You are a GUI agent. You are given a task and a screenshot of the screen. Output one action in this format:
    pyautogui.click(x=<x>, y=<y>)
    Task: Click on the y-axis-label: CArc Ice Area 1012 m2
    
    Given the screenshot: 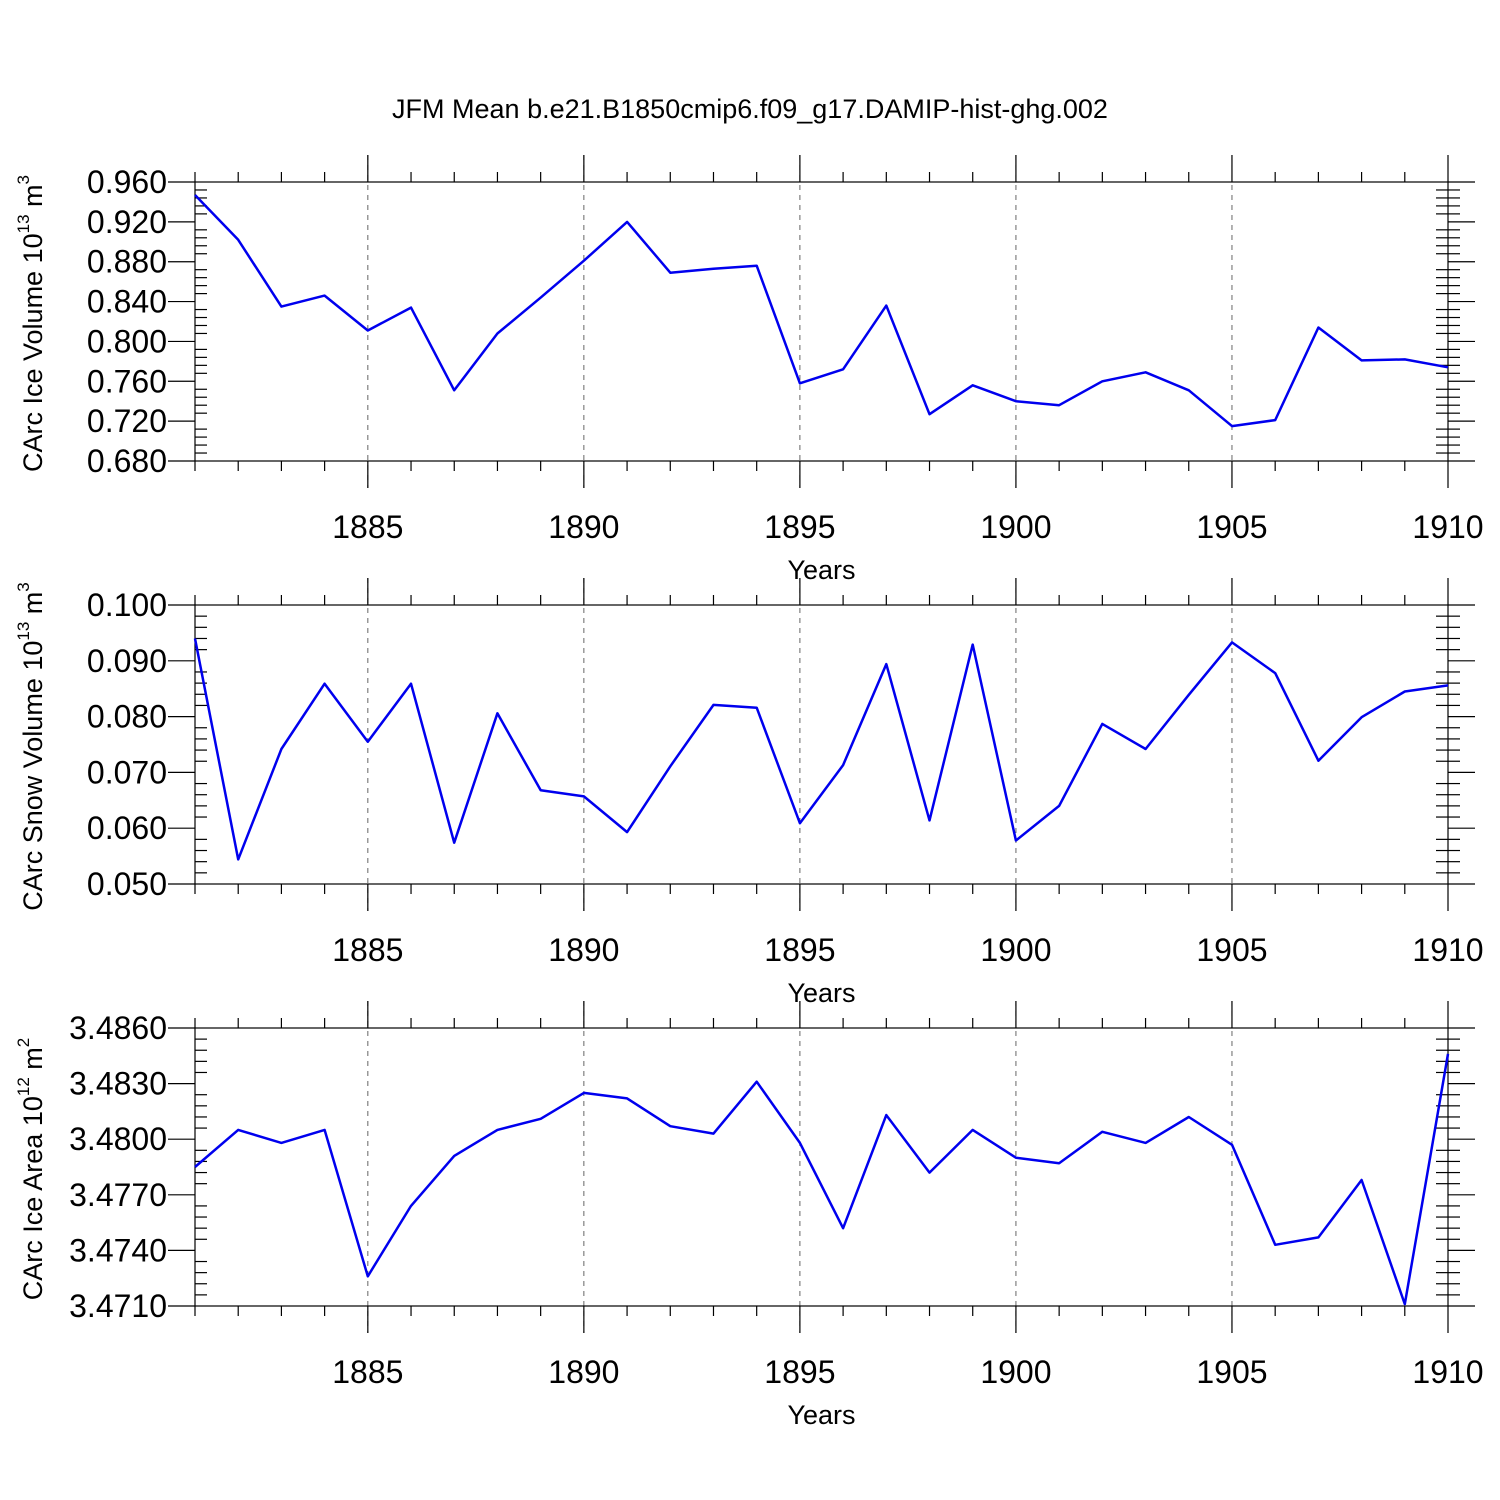 What is the action you would take?
    pyautogui.click(x=31, y=1169)
    